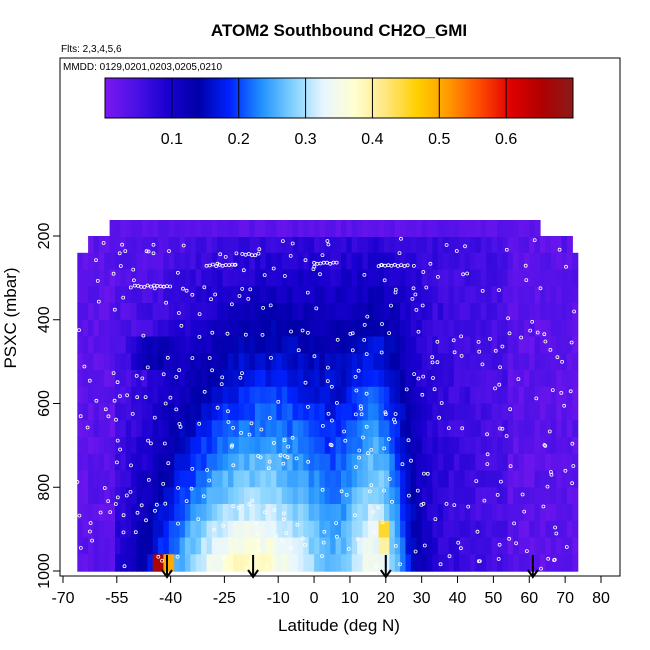 This screenshot has width=650, height=650. Describe the element at coordinates (339, 30) in the screenshot. I see `chart-title: ATOM2 Southbound CH2O_GMI` at that location.